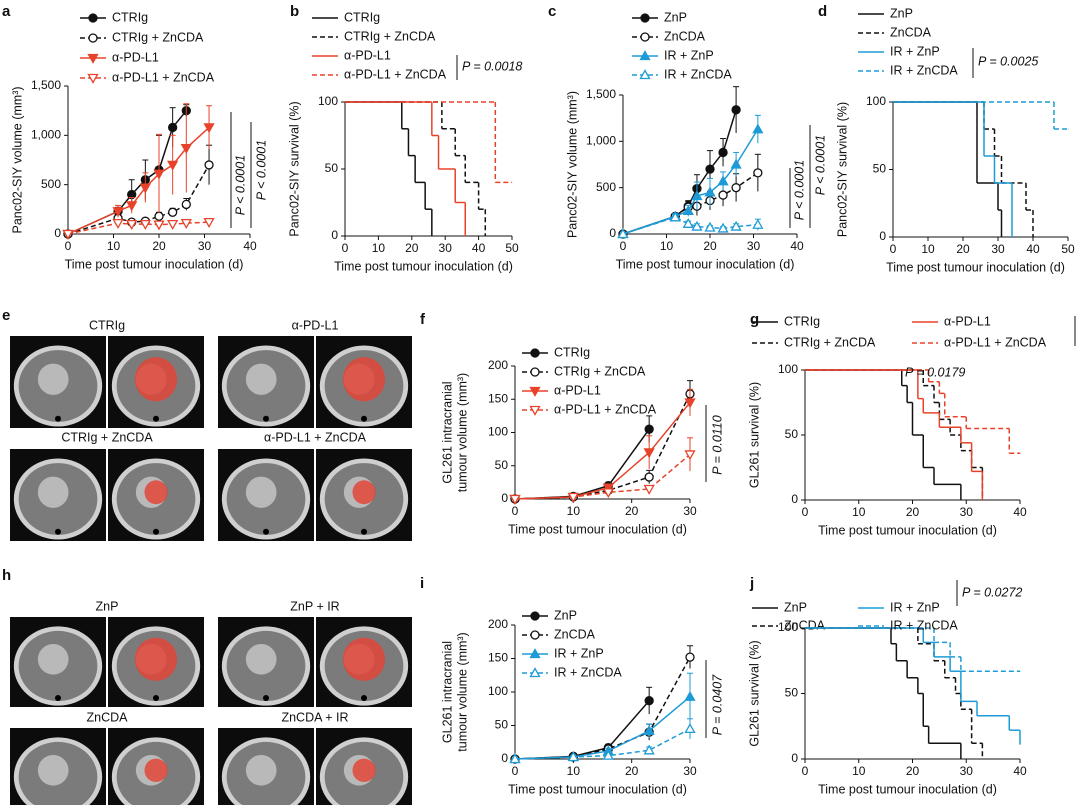  What do you see at coordinates (822, 11) in the screenshot?
I see `panel-letter: d` at bounding box center [822, 11].